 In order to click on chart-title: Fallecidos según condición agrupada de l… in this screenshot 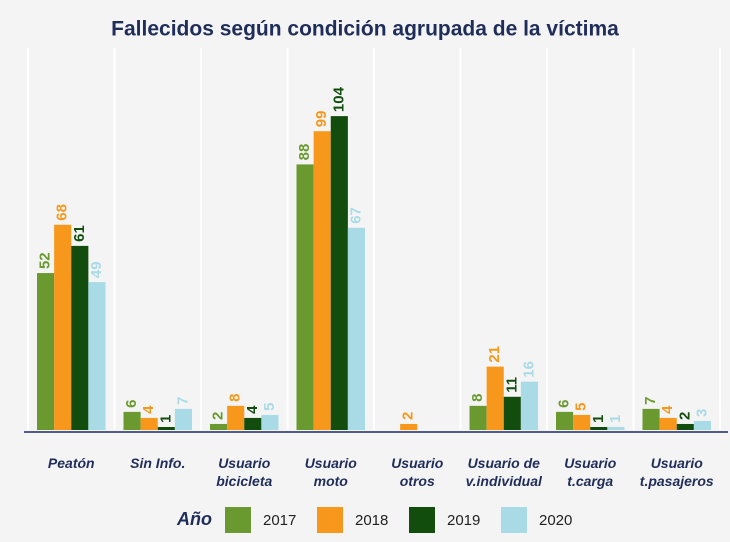, I will do `click(365, 29)`.